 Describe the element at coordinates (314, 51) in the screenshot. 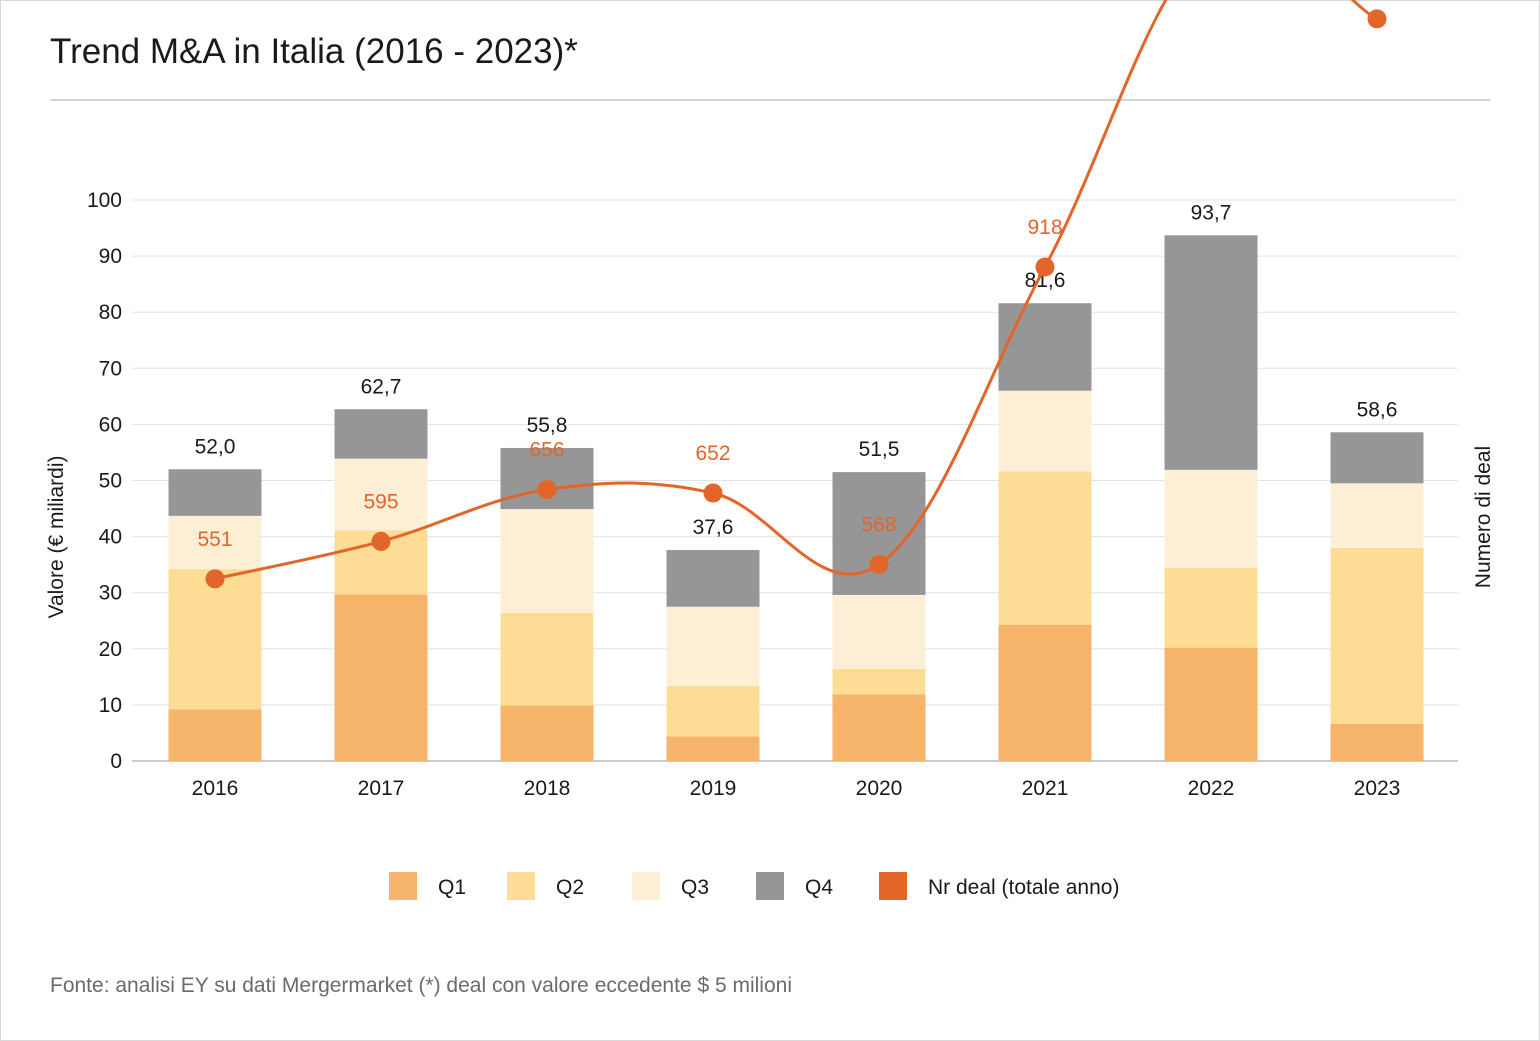

I see `chart-title: Trend M&A in Italia (2016 - 2023)*` at that location.